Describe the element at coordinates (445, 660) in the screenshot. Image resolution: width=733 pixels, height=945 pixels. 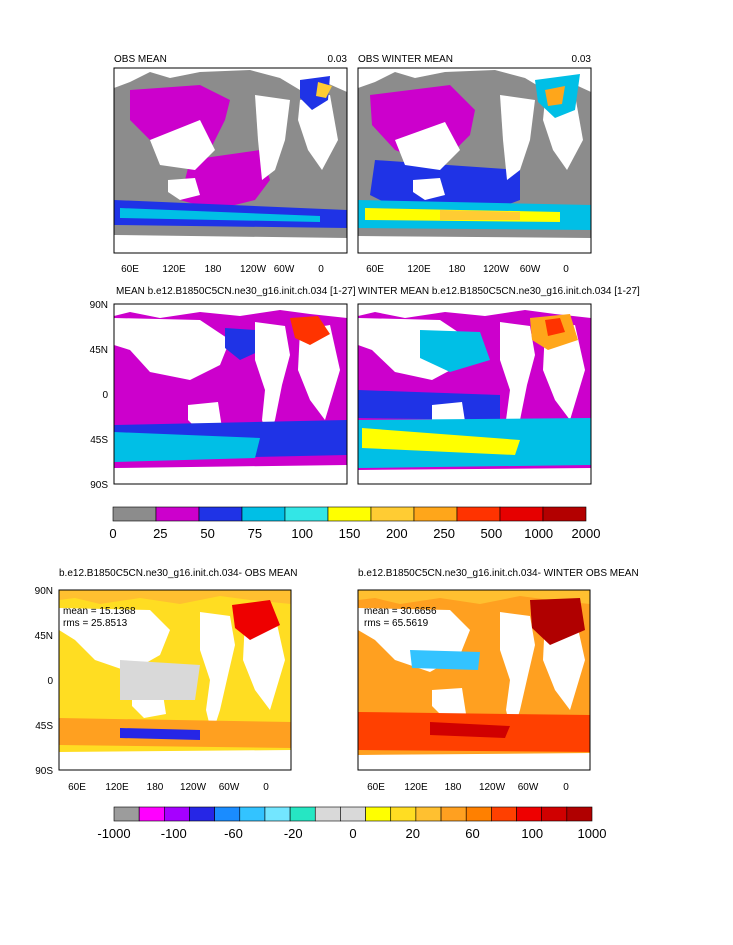
I see `region-tropical-low` at that location.